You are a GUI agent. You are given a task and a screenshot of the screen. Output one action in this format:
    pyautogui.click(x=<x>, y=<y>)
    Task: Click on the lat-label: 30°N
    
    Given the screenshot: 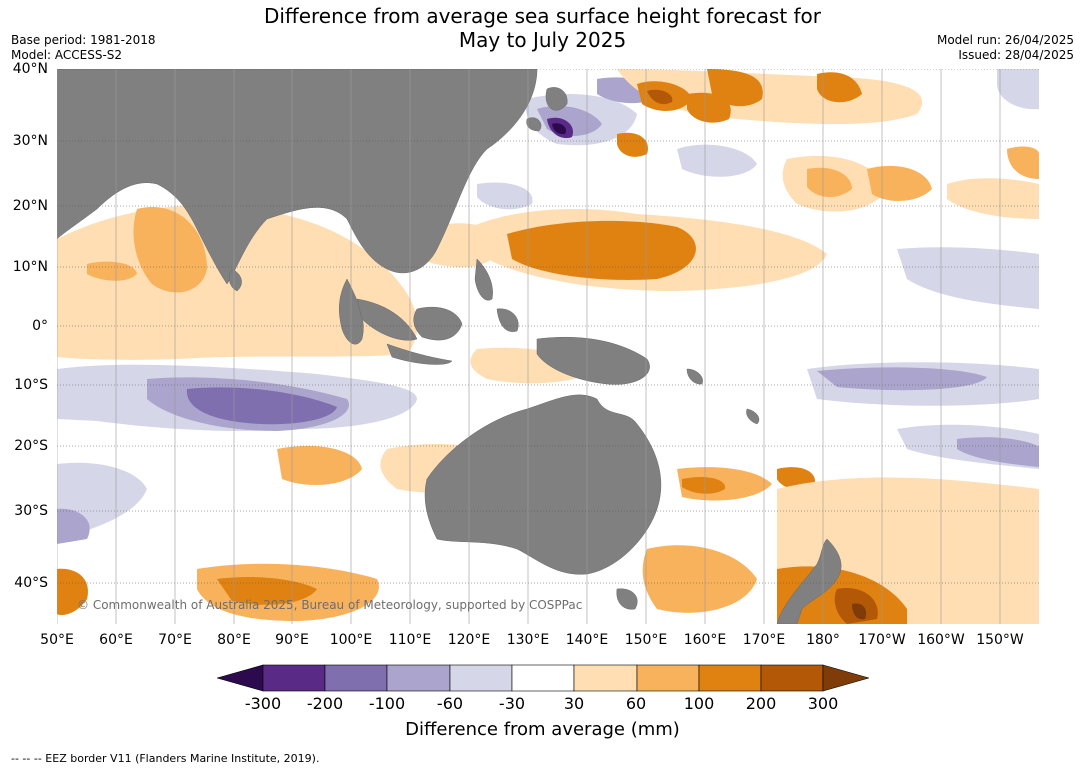 What is the action you would take?
    pyautogui.click(x=30, y=141)
    